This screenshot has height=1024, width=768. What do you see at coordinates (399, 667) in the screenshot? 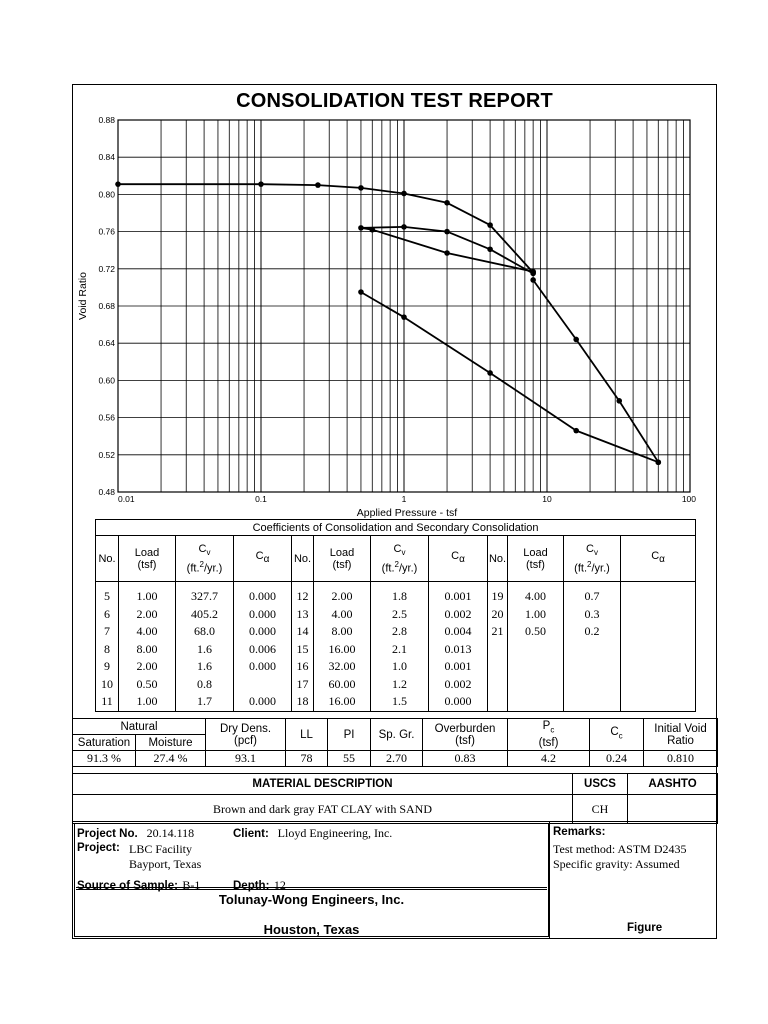
I see `table-cell: 1.0` at bounding box center [399, 667].